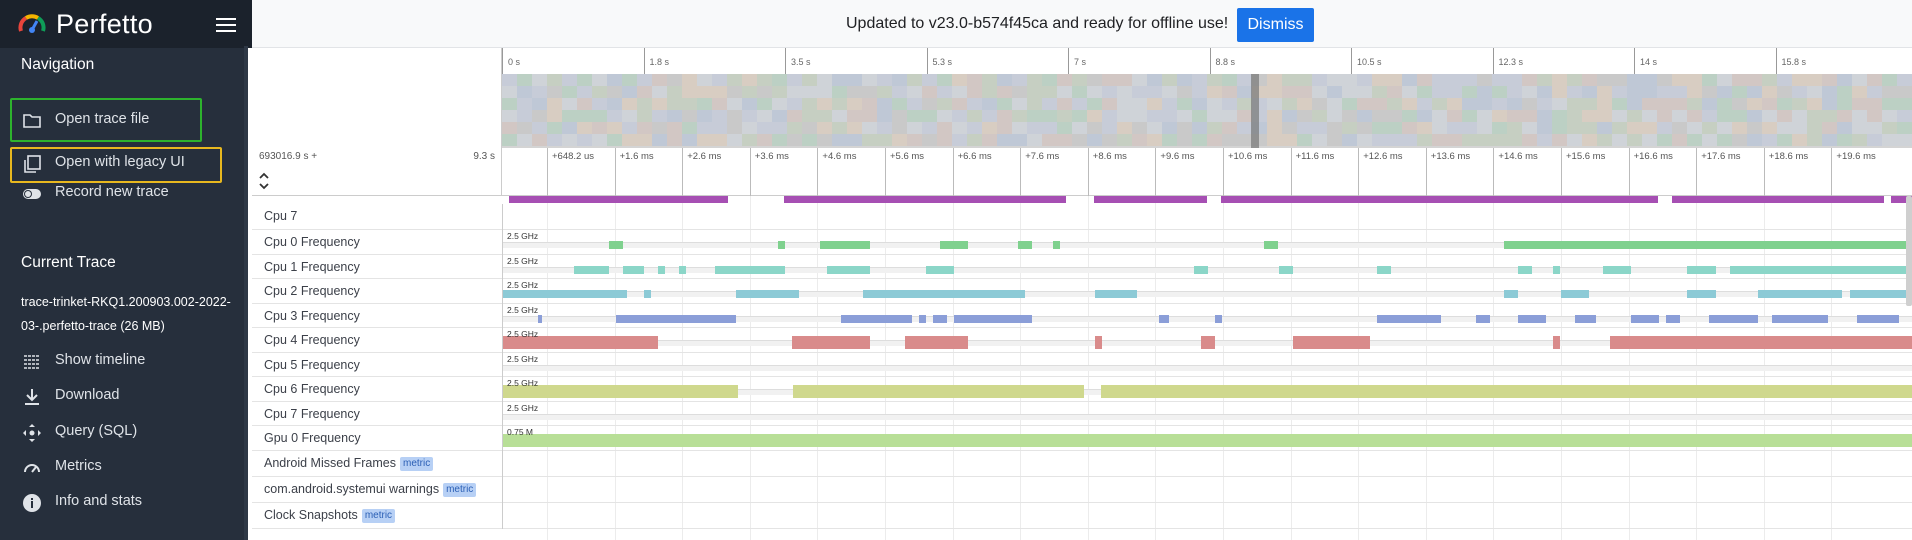  What do you see at coordinates (1909, 251) in the screenshot?
I see `tracks-scrollbar` at bounding box center [1909, 251].